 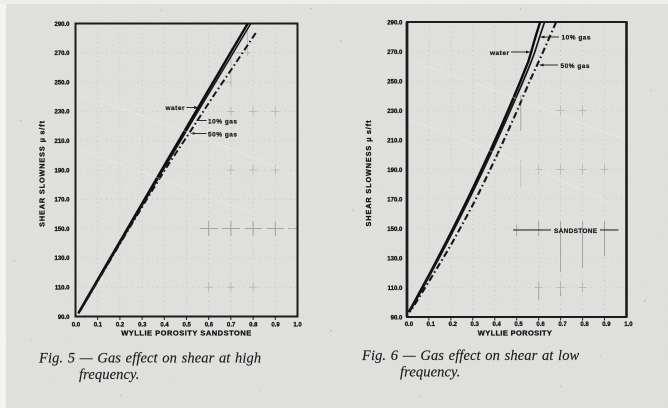 What do you see at coordinates (576, 231) in the screenshot?
I see `svg-text: SANDSTONE` at bounding box center [576, 231].